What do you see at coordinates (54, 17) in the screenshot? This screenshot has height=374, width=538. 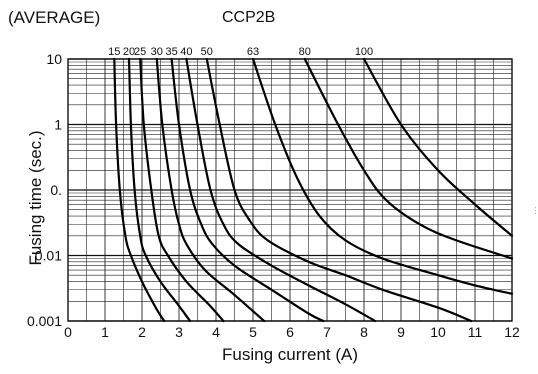 I see `average-label: (AVERAGE)` at bounding box center [54, 17].